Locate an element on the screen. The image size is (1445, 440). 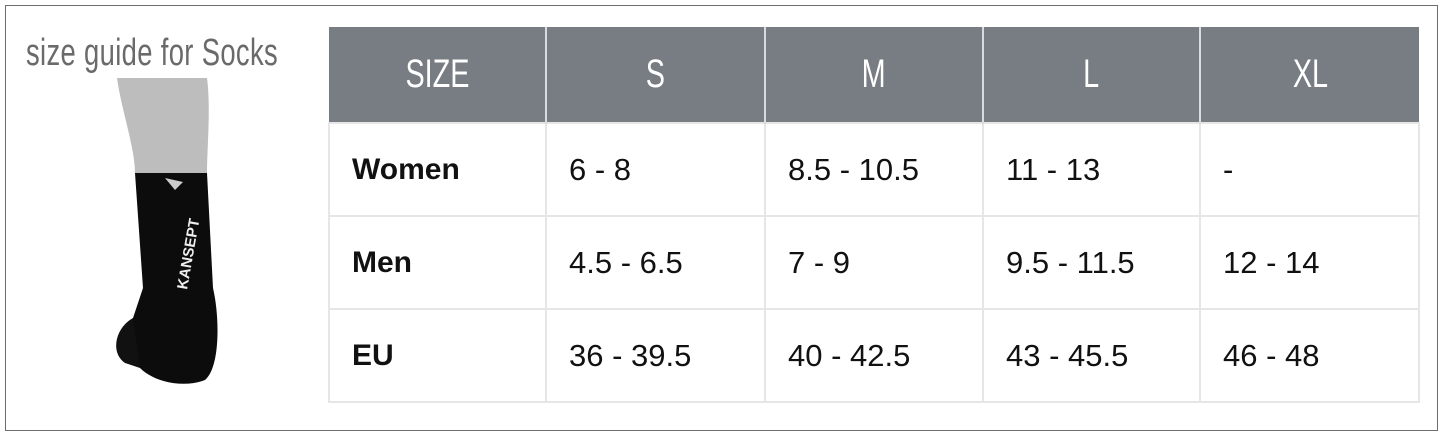
header-s: S is located at coordinates (656, 75).